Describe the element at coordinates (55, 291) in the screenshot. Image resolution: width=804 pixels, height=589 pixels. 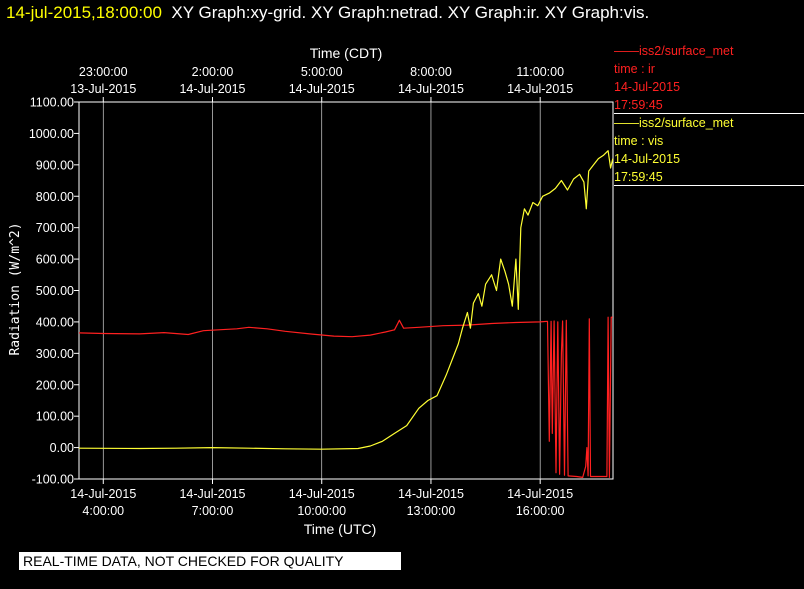
I see `y-tick-label: 500.00` at that location.